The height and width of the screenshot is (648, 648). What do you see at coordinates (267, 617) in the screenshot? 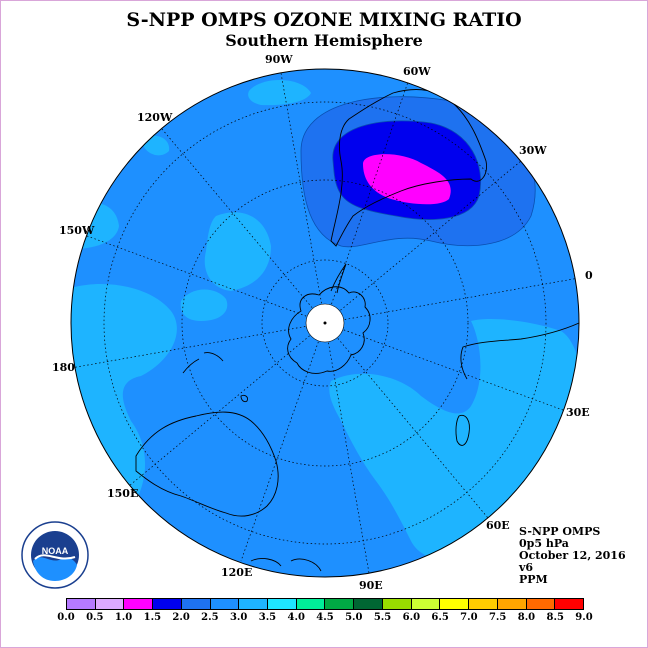
I see `colorbar-tick-label: 3.5` at bounding box center [267, 617].